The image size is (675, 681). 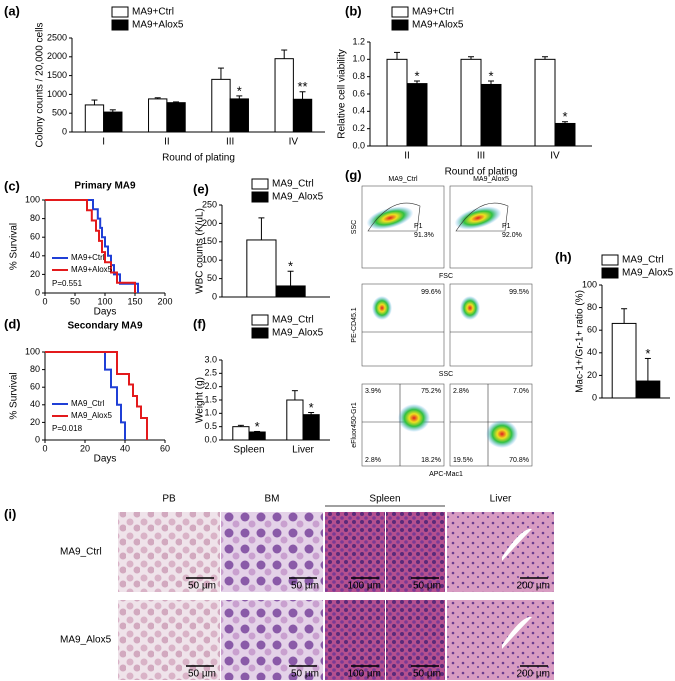 What do you see at coordinates (104, 326) in the screenshot?
I see `chart-title: Secondary MA9` at bounding box center [104, 326].